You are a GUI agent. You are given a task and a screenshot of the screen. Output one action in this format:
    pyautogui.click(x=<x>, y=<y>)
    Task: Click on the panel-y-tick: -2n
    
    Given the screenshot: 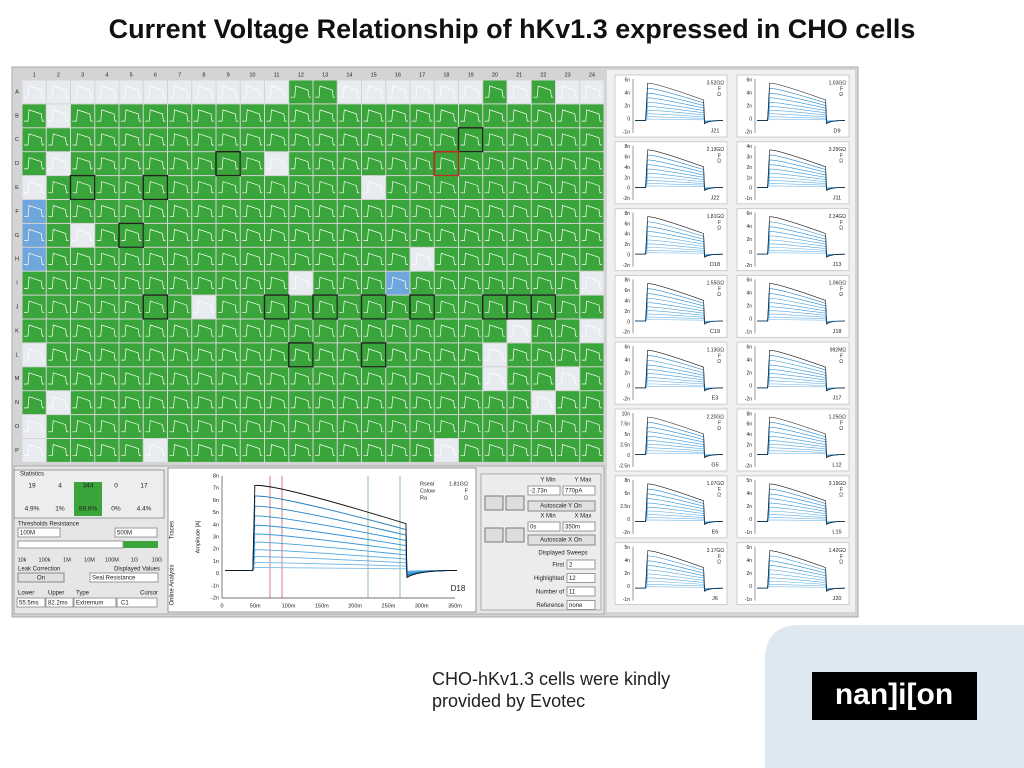 What is the action you would take?
    pyautogui.click(x=748, y=266)
    